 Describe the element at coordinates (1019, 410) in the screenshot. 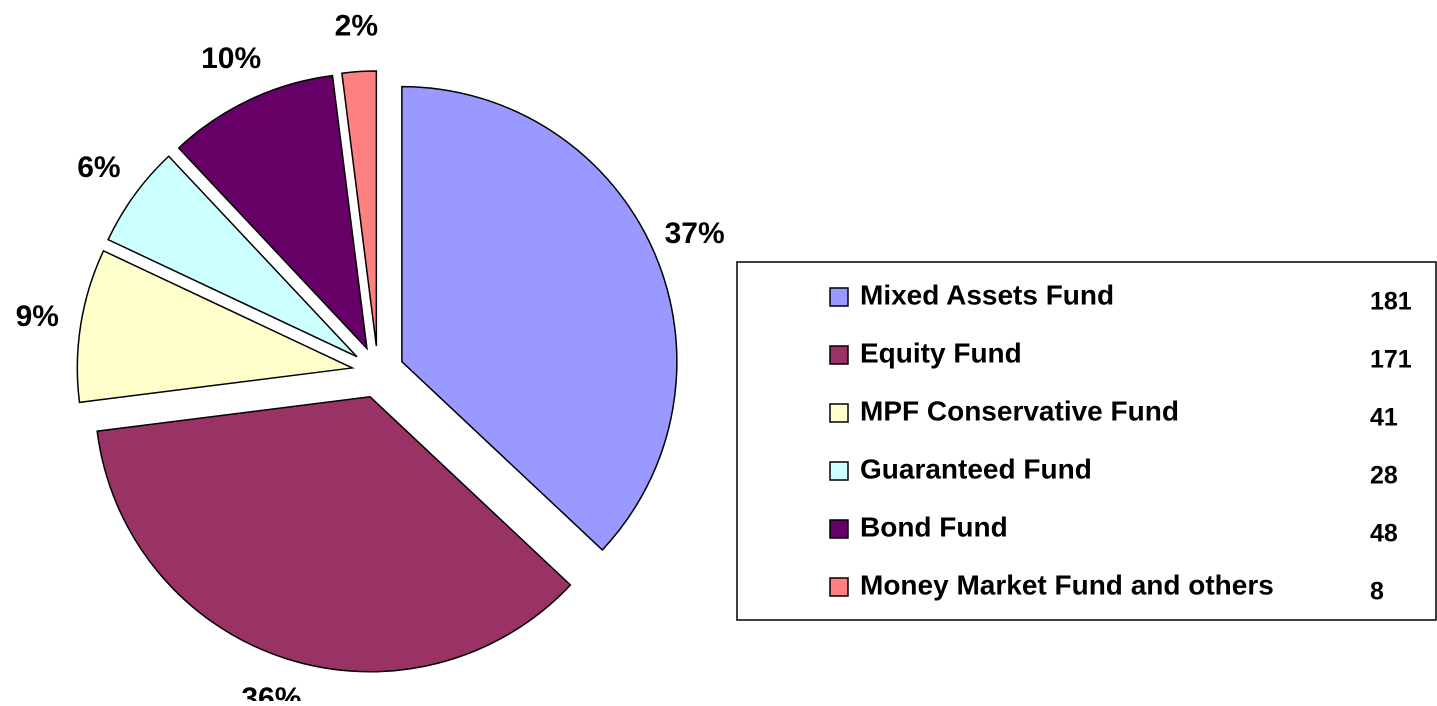

I see `legend-label: MPF Conservative Fund` at that location.